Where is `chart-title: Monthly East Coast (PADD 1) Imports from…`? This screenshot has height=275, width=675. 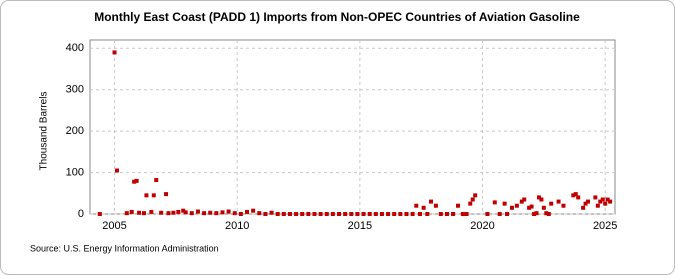
chart-title: Monthly East Coast (PADD 1) Imports from… is located at coordinates (337, 17).